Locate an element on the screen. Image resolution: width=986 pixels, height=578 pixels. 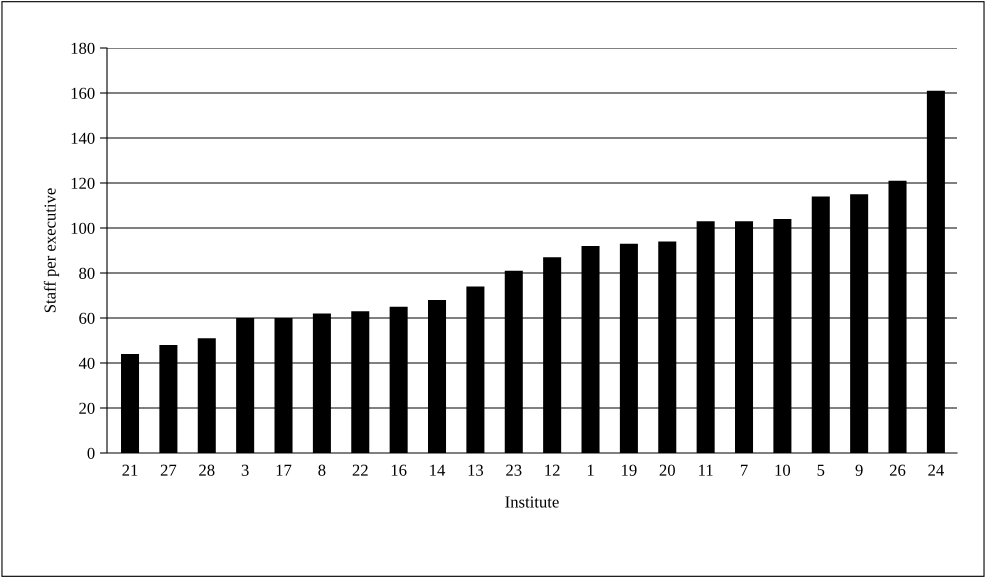
x-tick-label: 16 is located at coordinates (399, 470).